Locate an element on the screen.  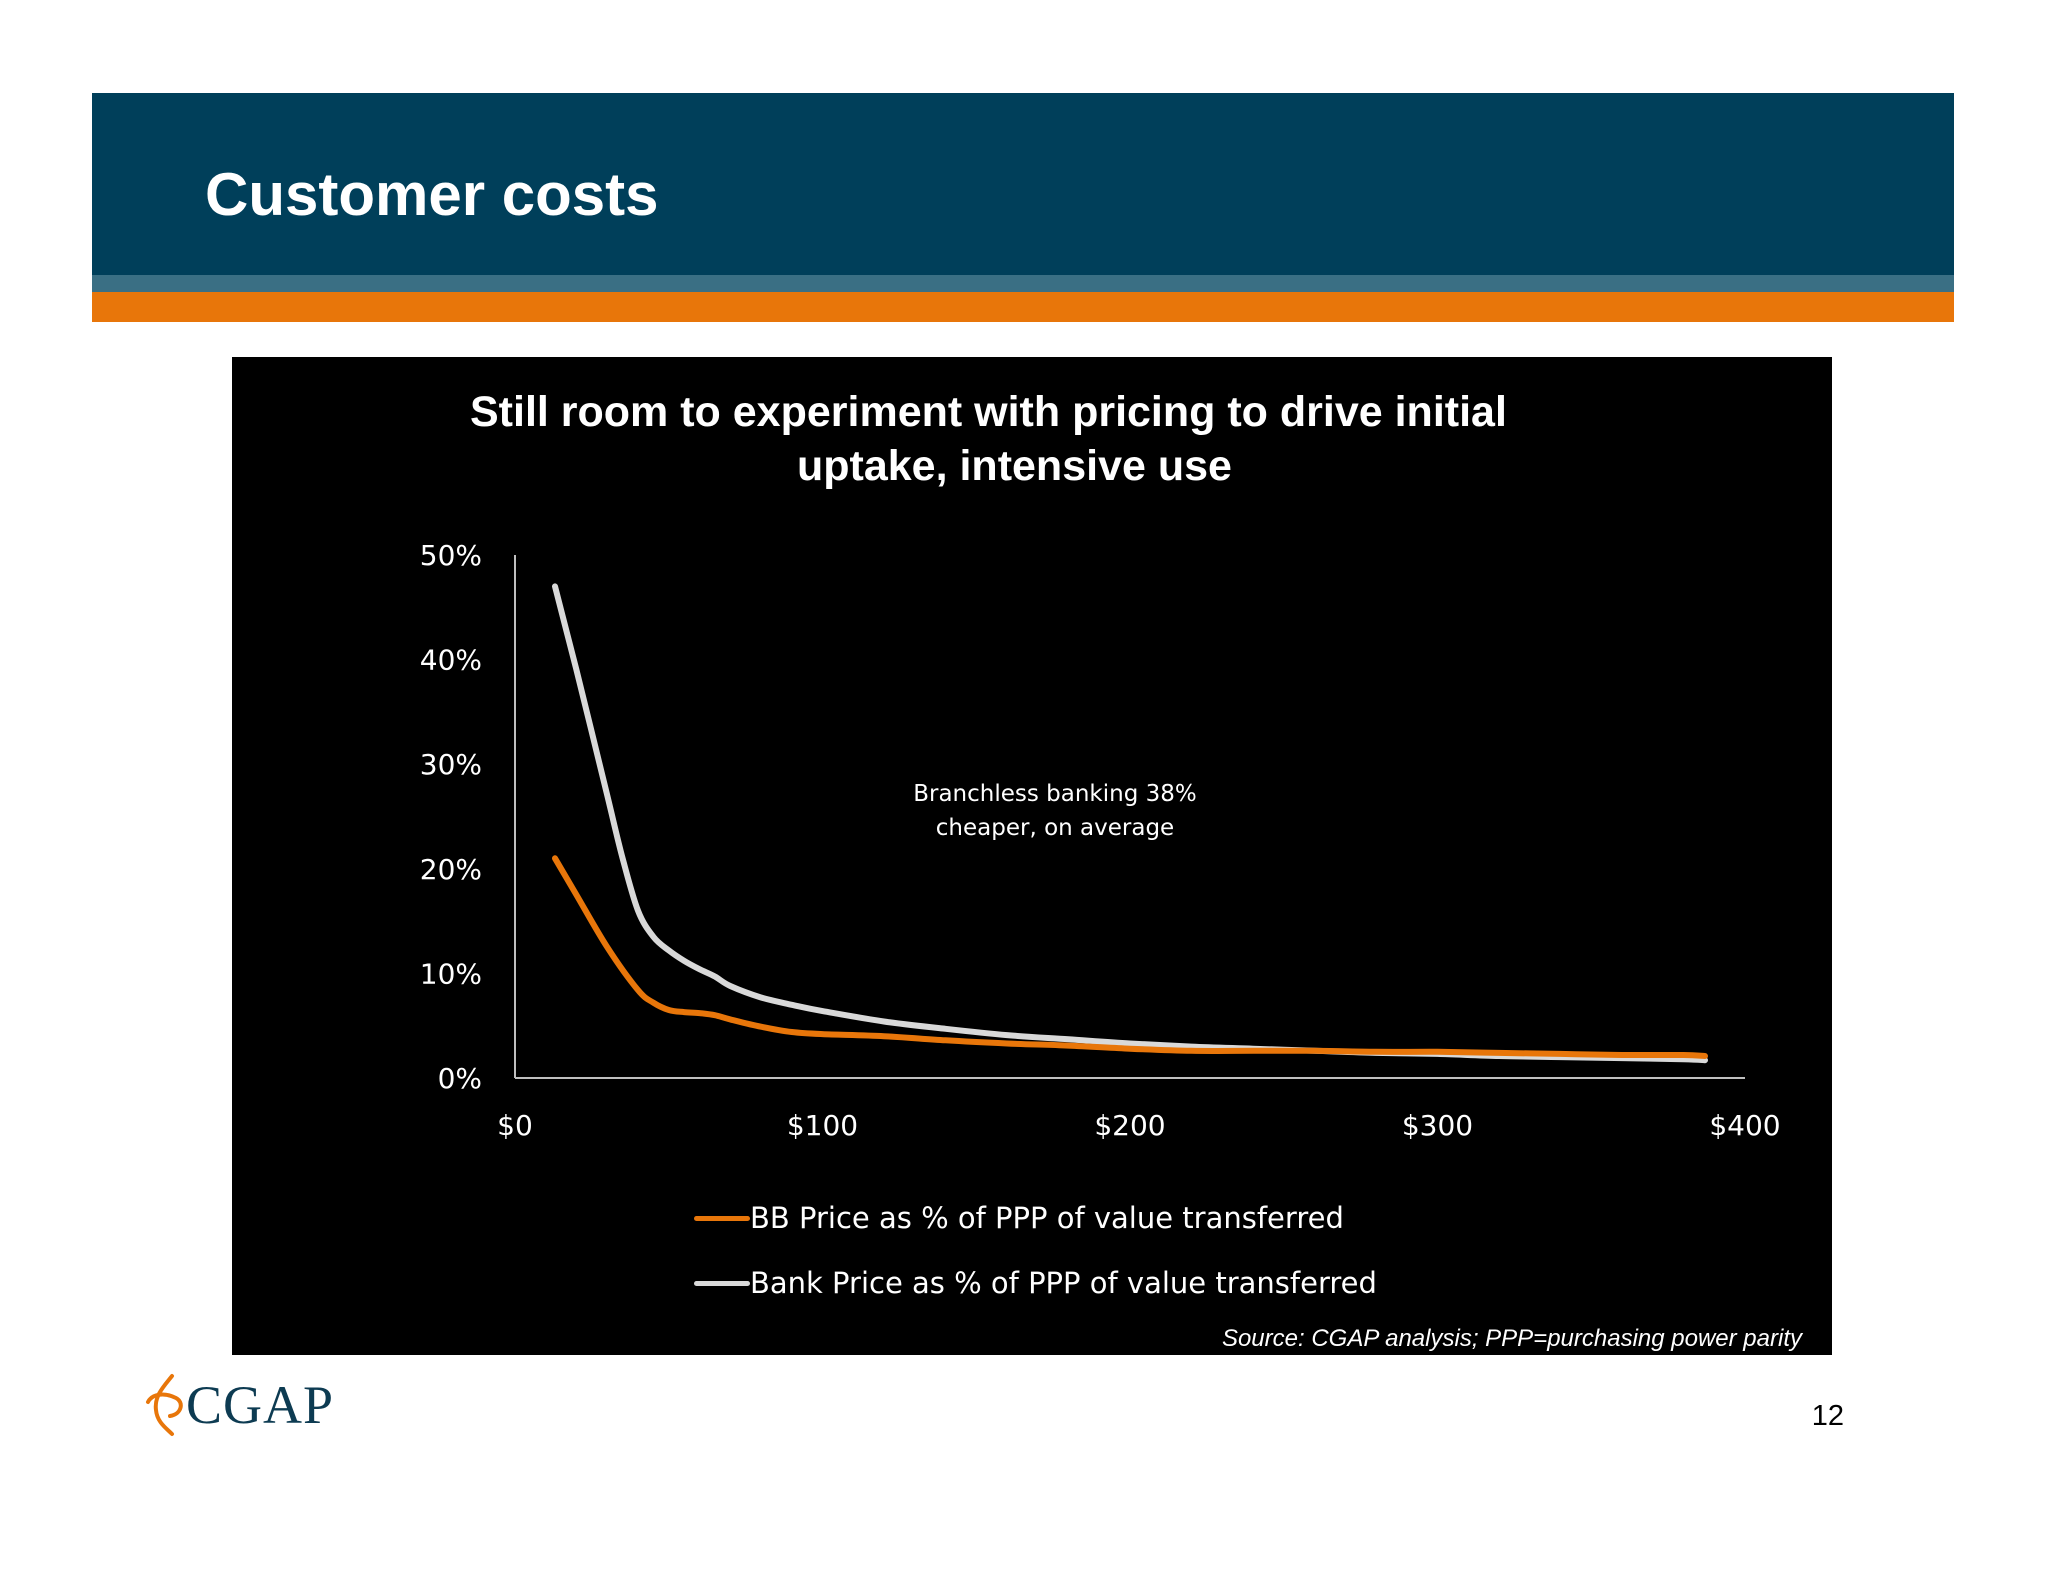
y-tick-label: 20% is located at coordinates (451, 869).